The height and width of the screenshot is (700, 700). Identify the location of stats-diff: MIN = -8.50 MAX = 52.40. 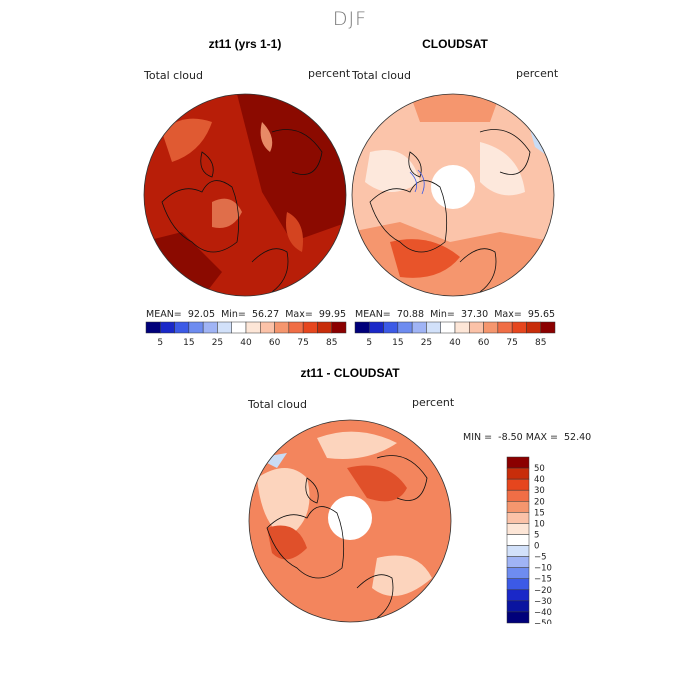
(527, 437).